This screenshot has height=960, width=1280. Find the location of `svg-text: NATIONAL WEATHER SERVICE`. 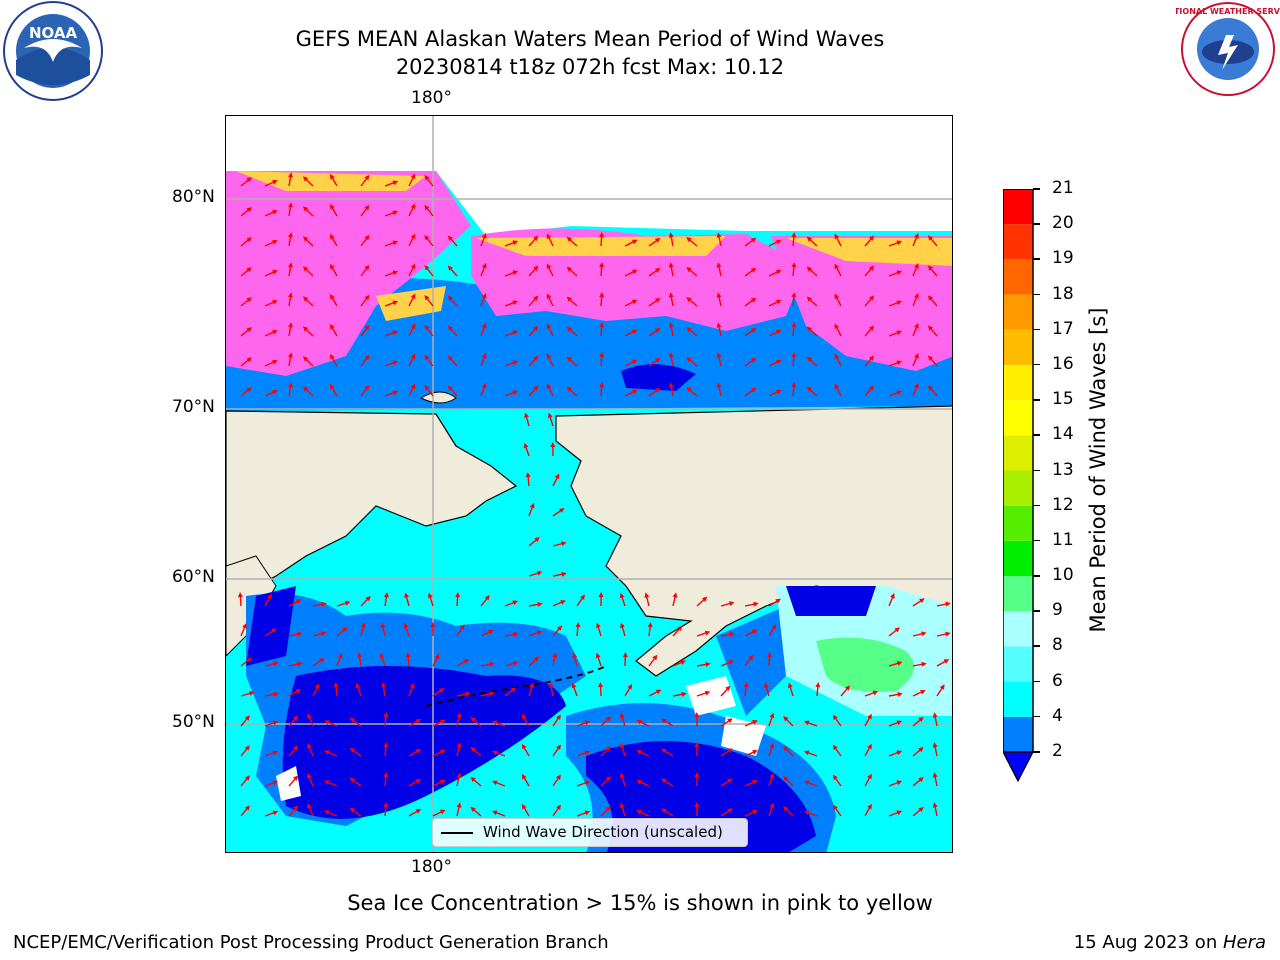

svg-text: NATIONAL WEATHER SERVICE is located at coordinates (1228, 11).